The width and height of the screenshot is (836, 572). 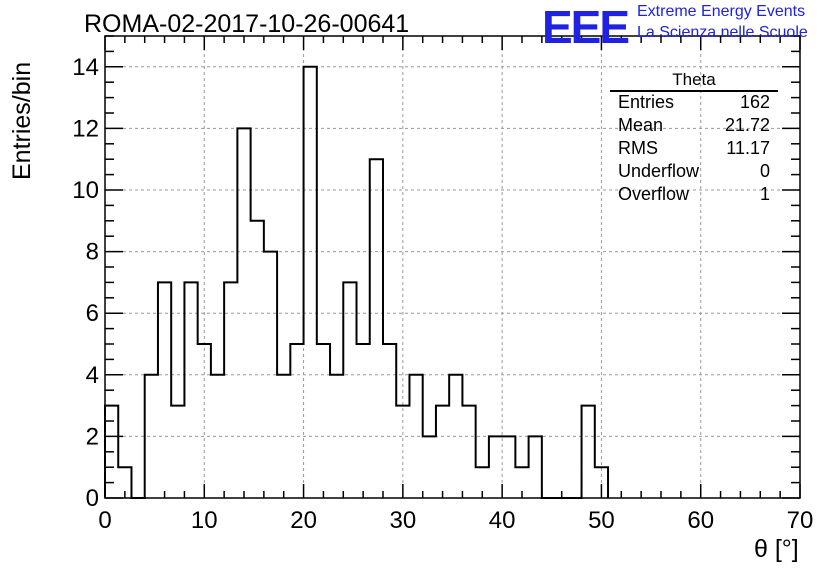 I want to click on y-axis-label: Entries/bin, so click(x=22, y=120).